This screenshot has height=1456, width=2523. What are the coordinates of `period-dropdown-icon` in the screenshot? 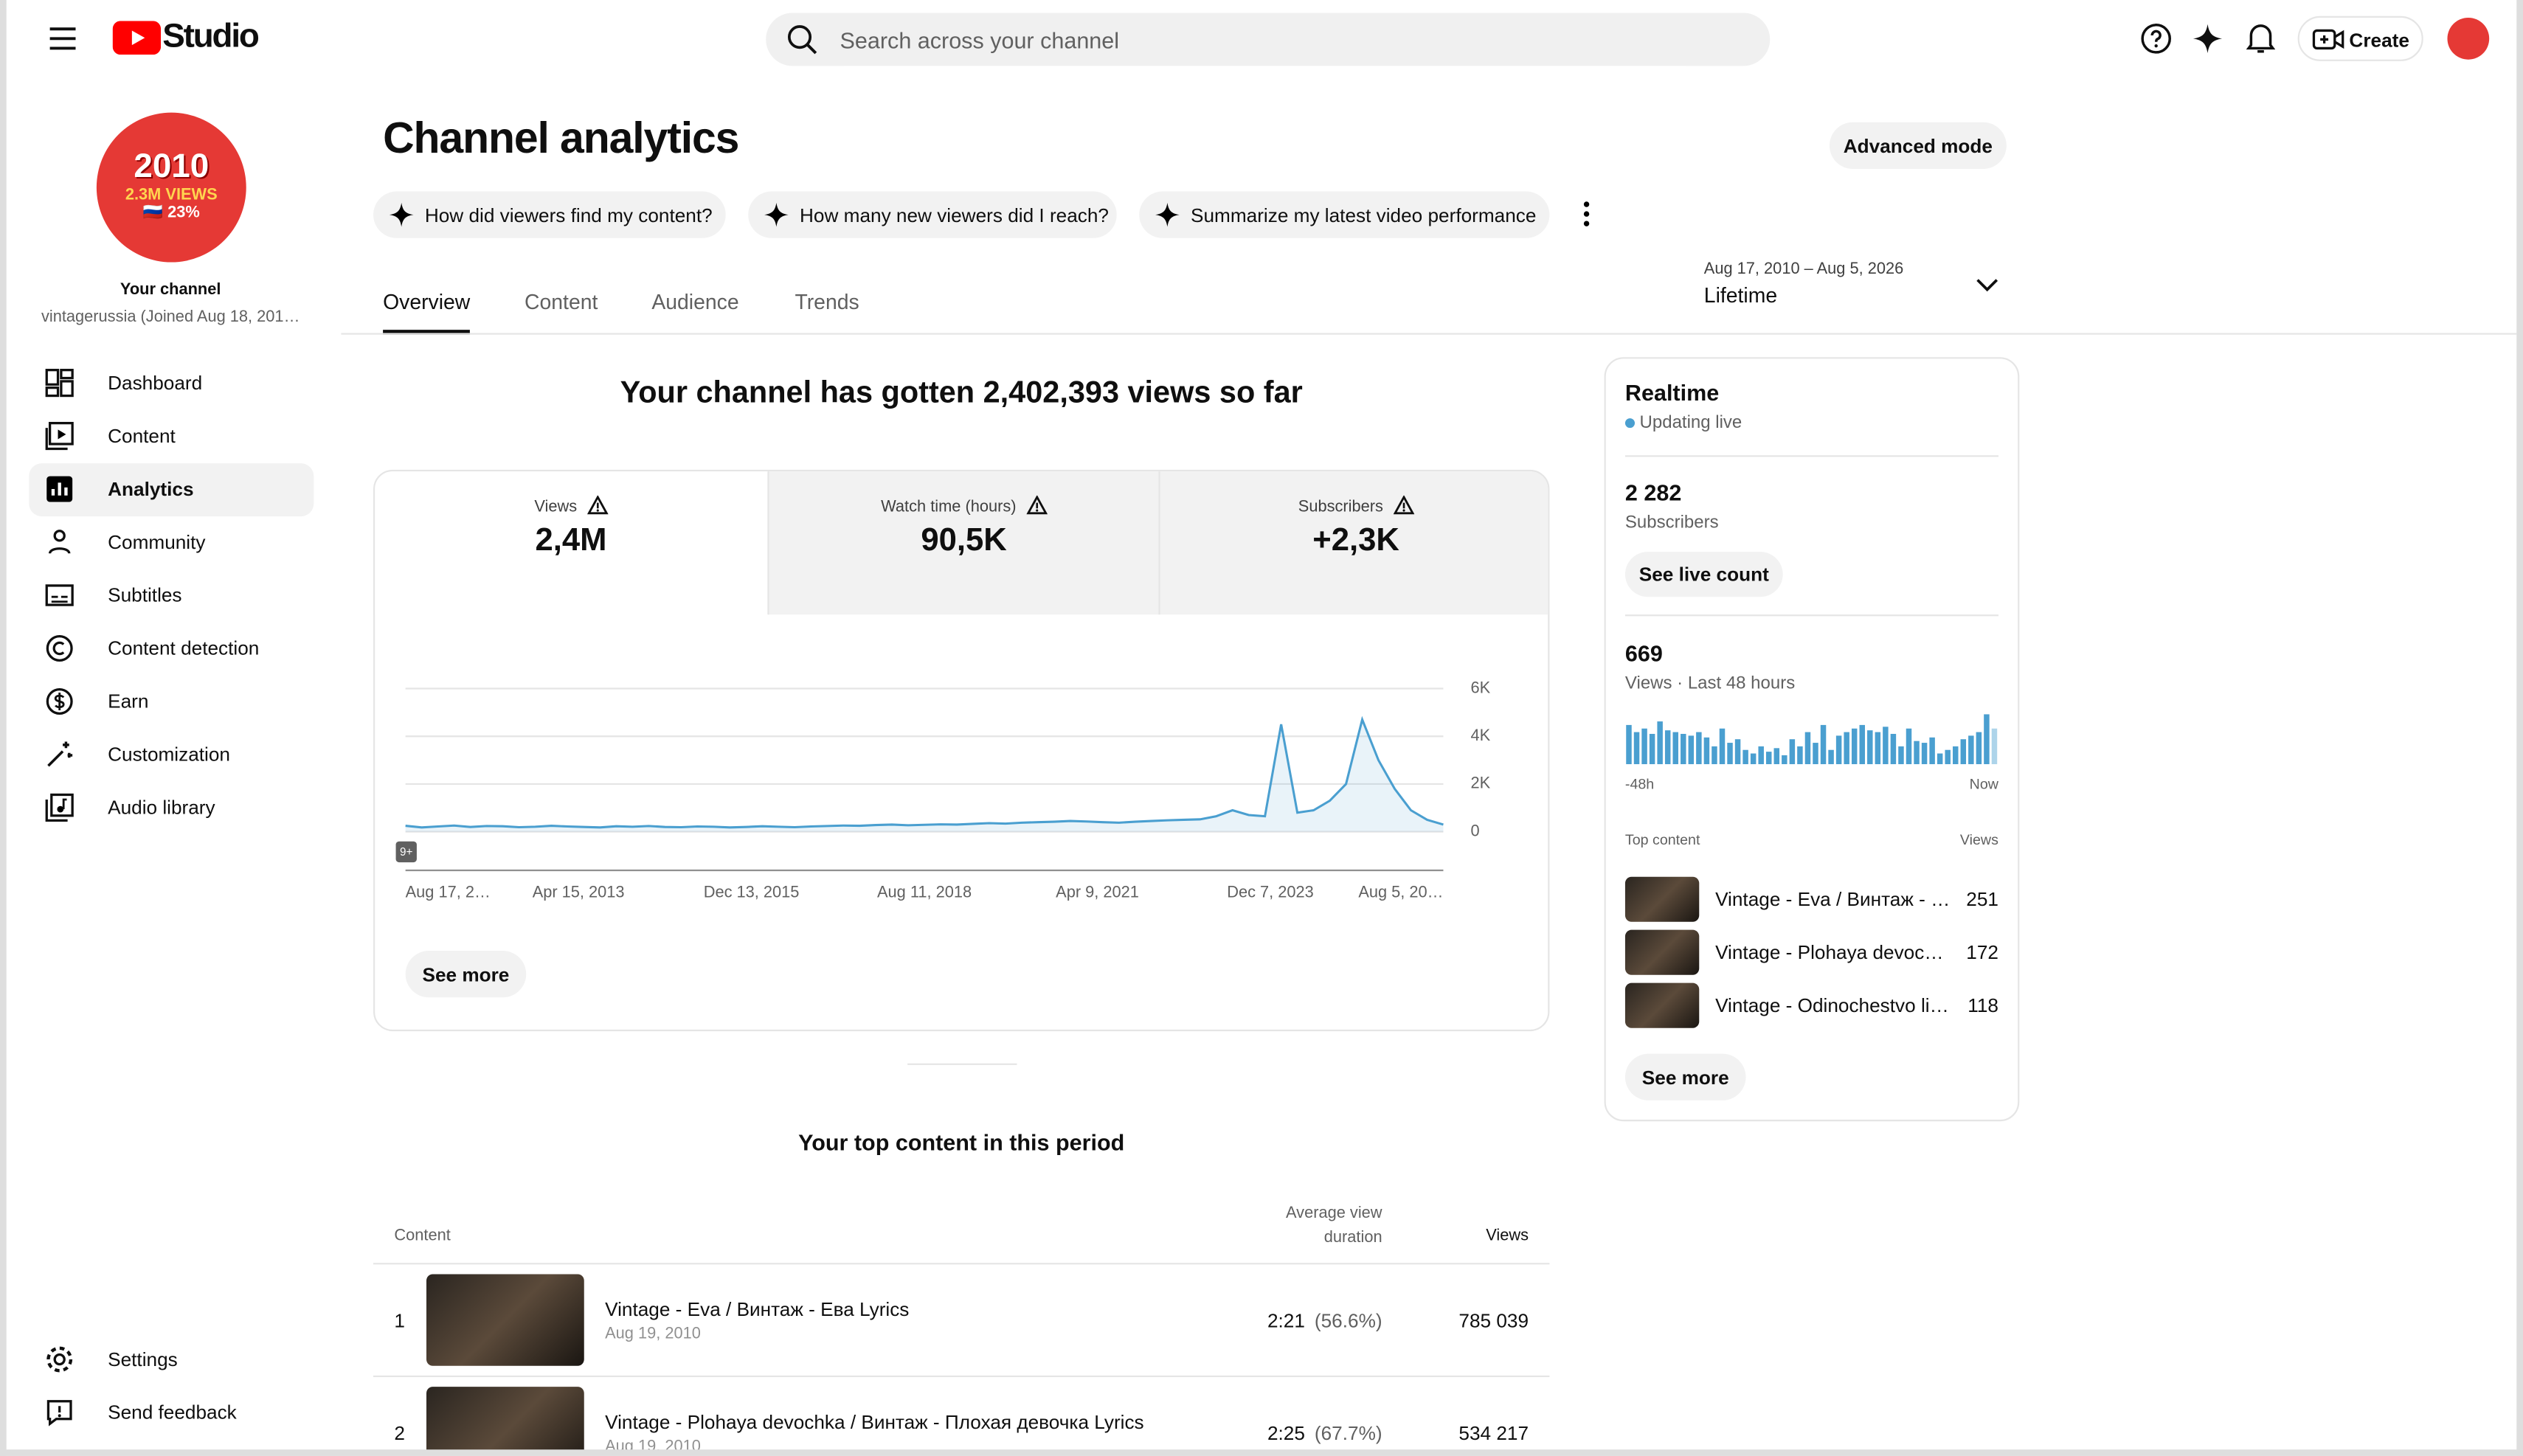 It's located at (1987, 285).